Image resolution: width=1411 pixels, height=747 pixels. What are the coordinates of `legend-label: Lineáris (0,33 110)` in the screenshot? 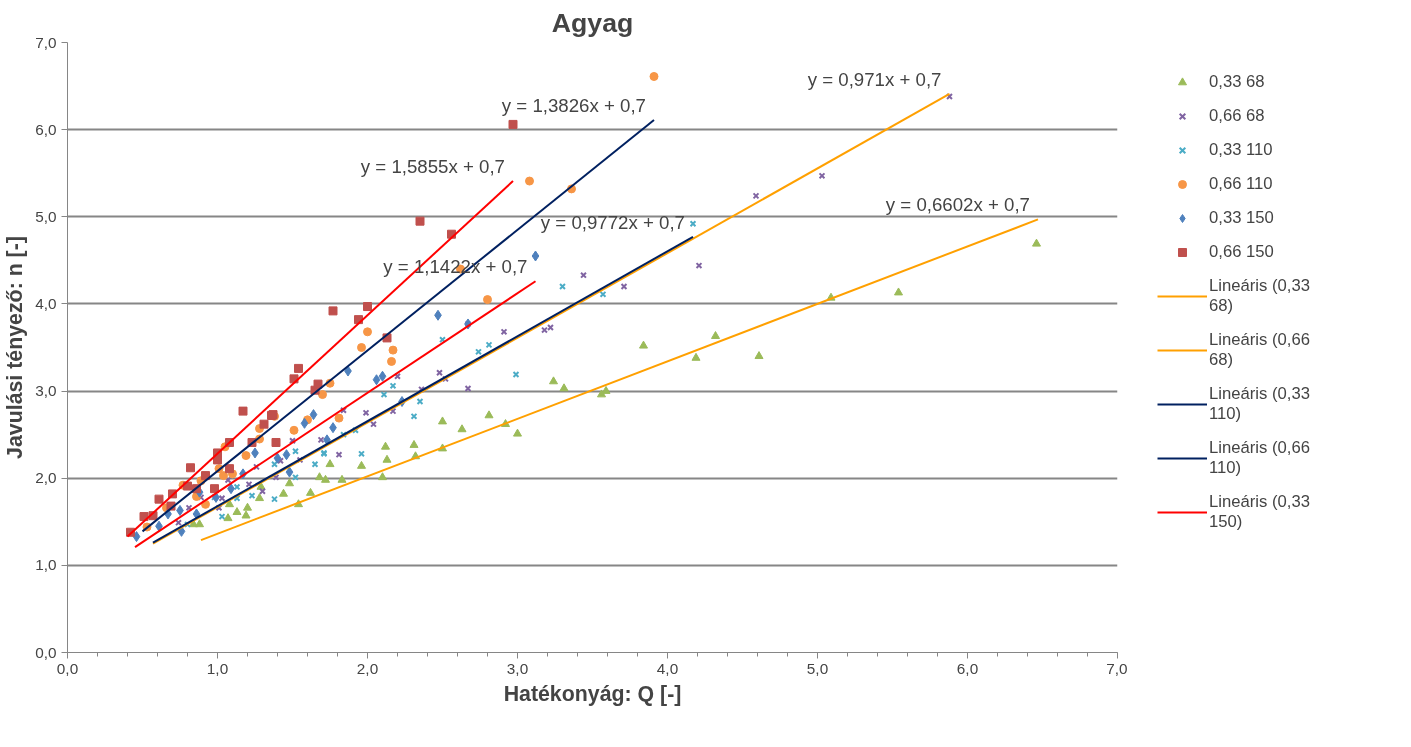 It's located at (1259, 404).